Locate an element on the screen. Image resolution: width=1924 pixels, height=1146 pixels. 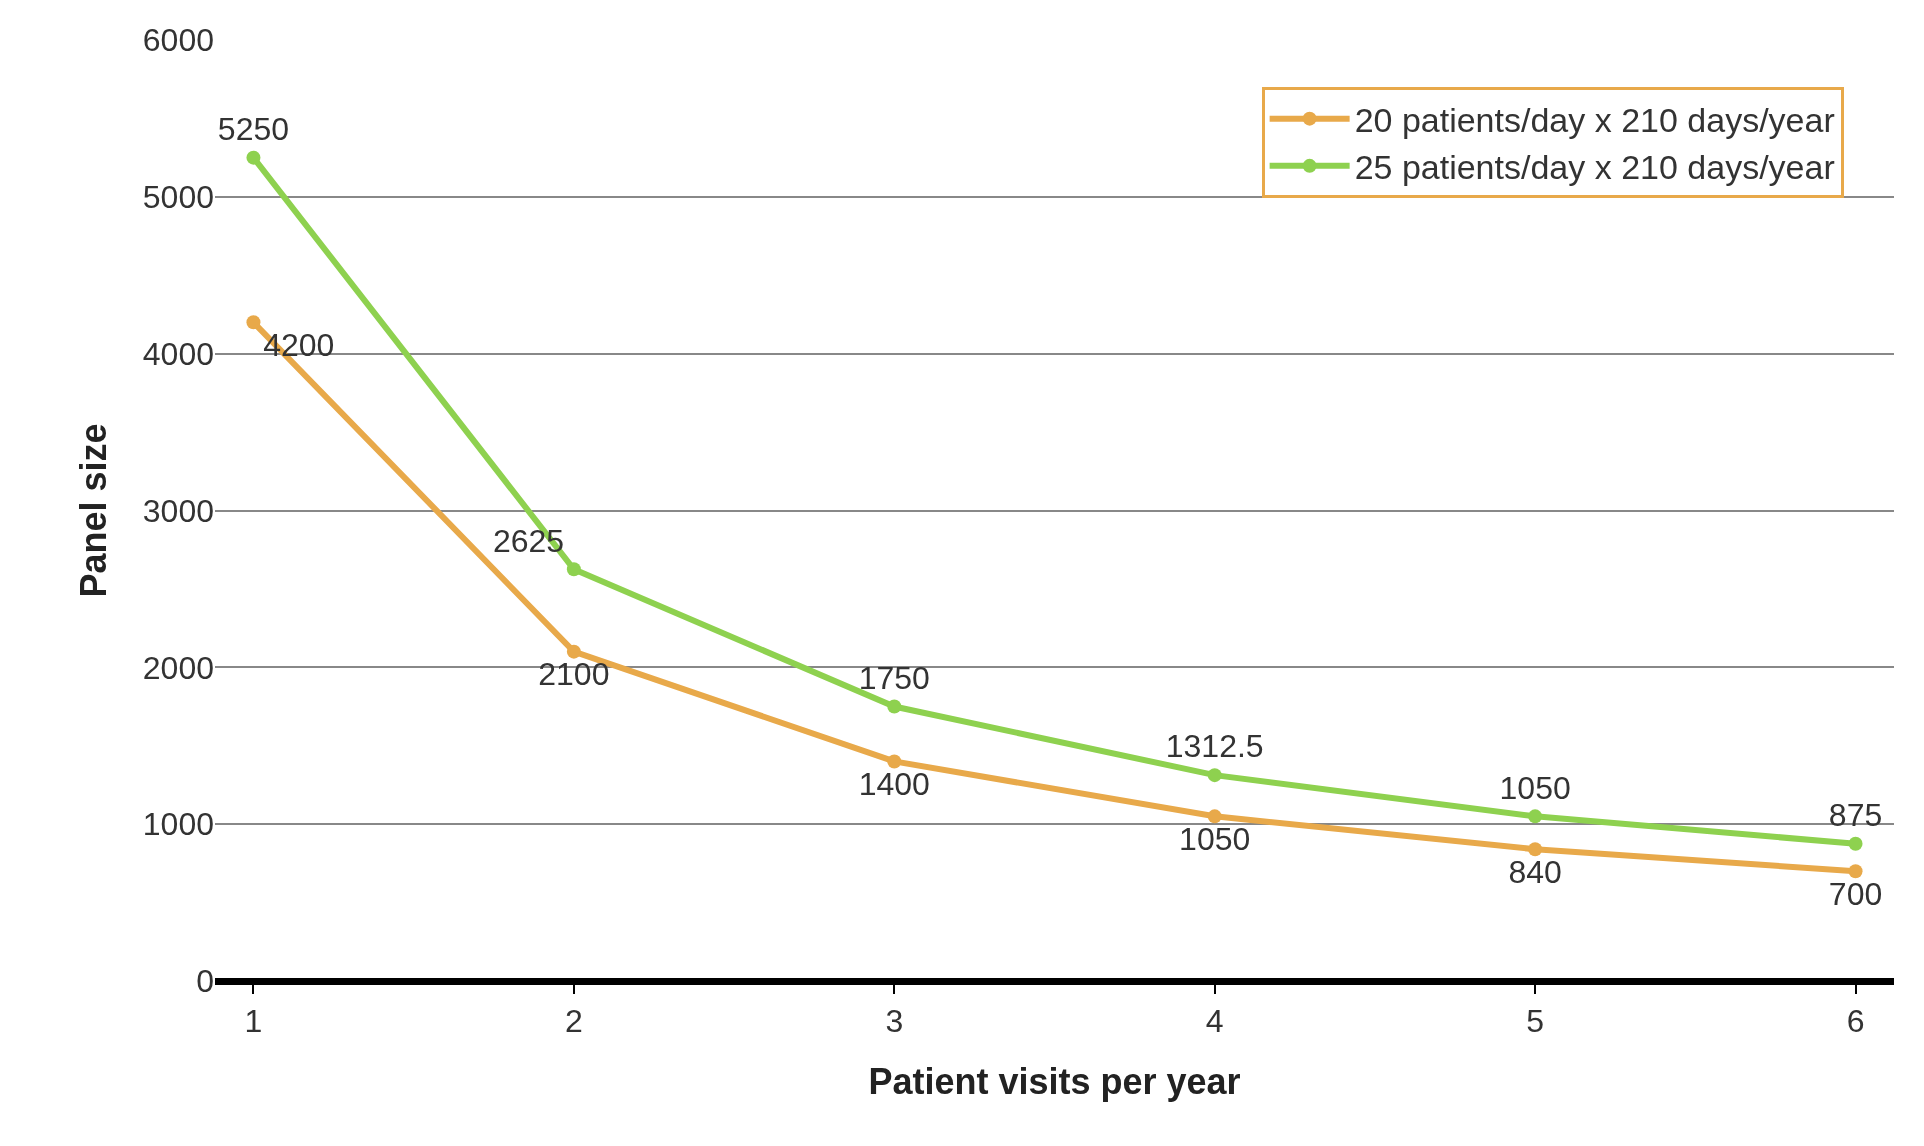
x-tick-label: 1 is located at coordinates (253, 1021).